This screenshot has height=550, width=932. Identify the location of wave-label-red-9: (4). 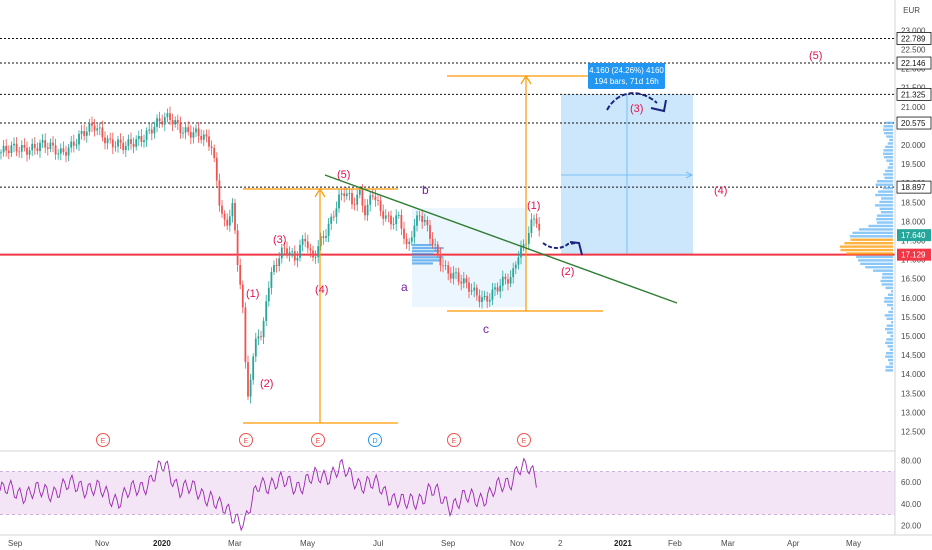
(720, 191).